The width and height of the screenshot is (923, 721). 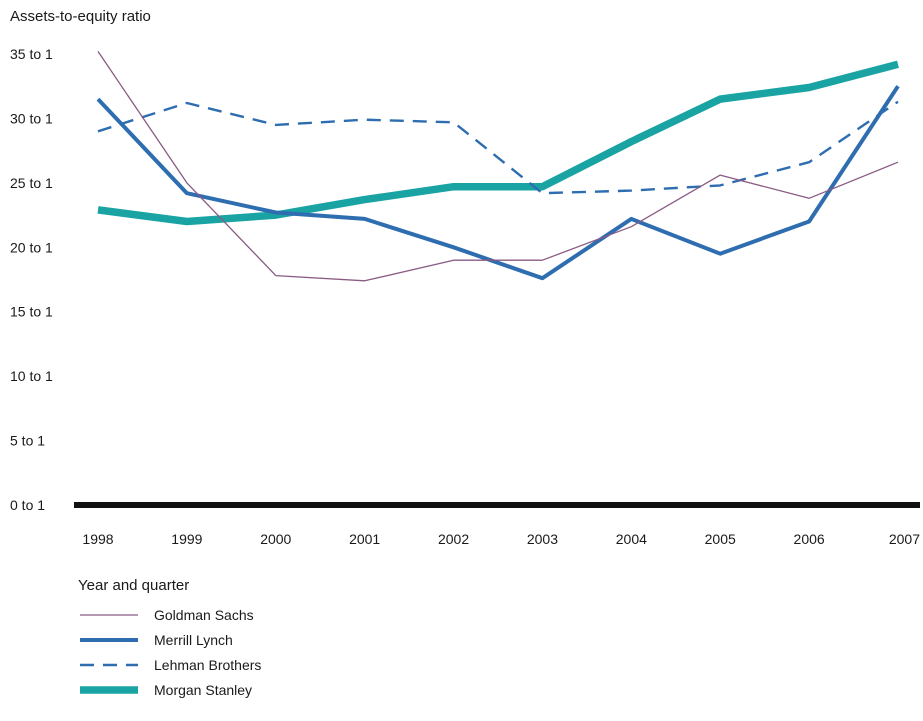 I want to click on legend-label: Goldman Sachs, so click(x=204, y=615).